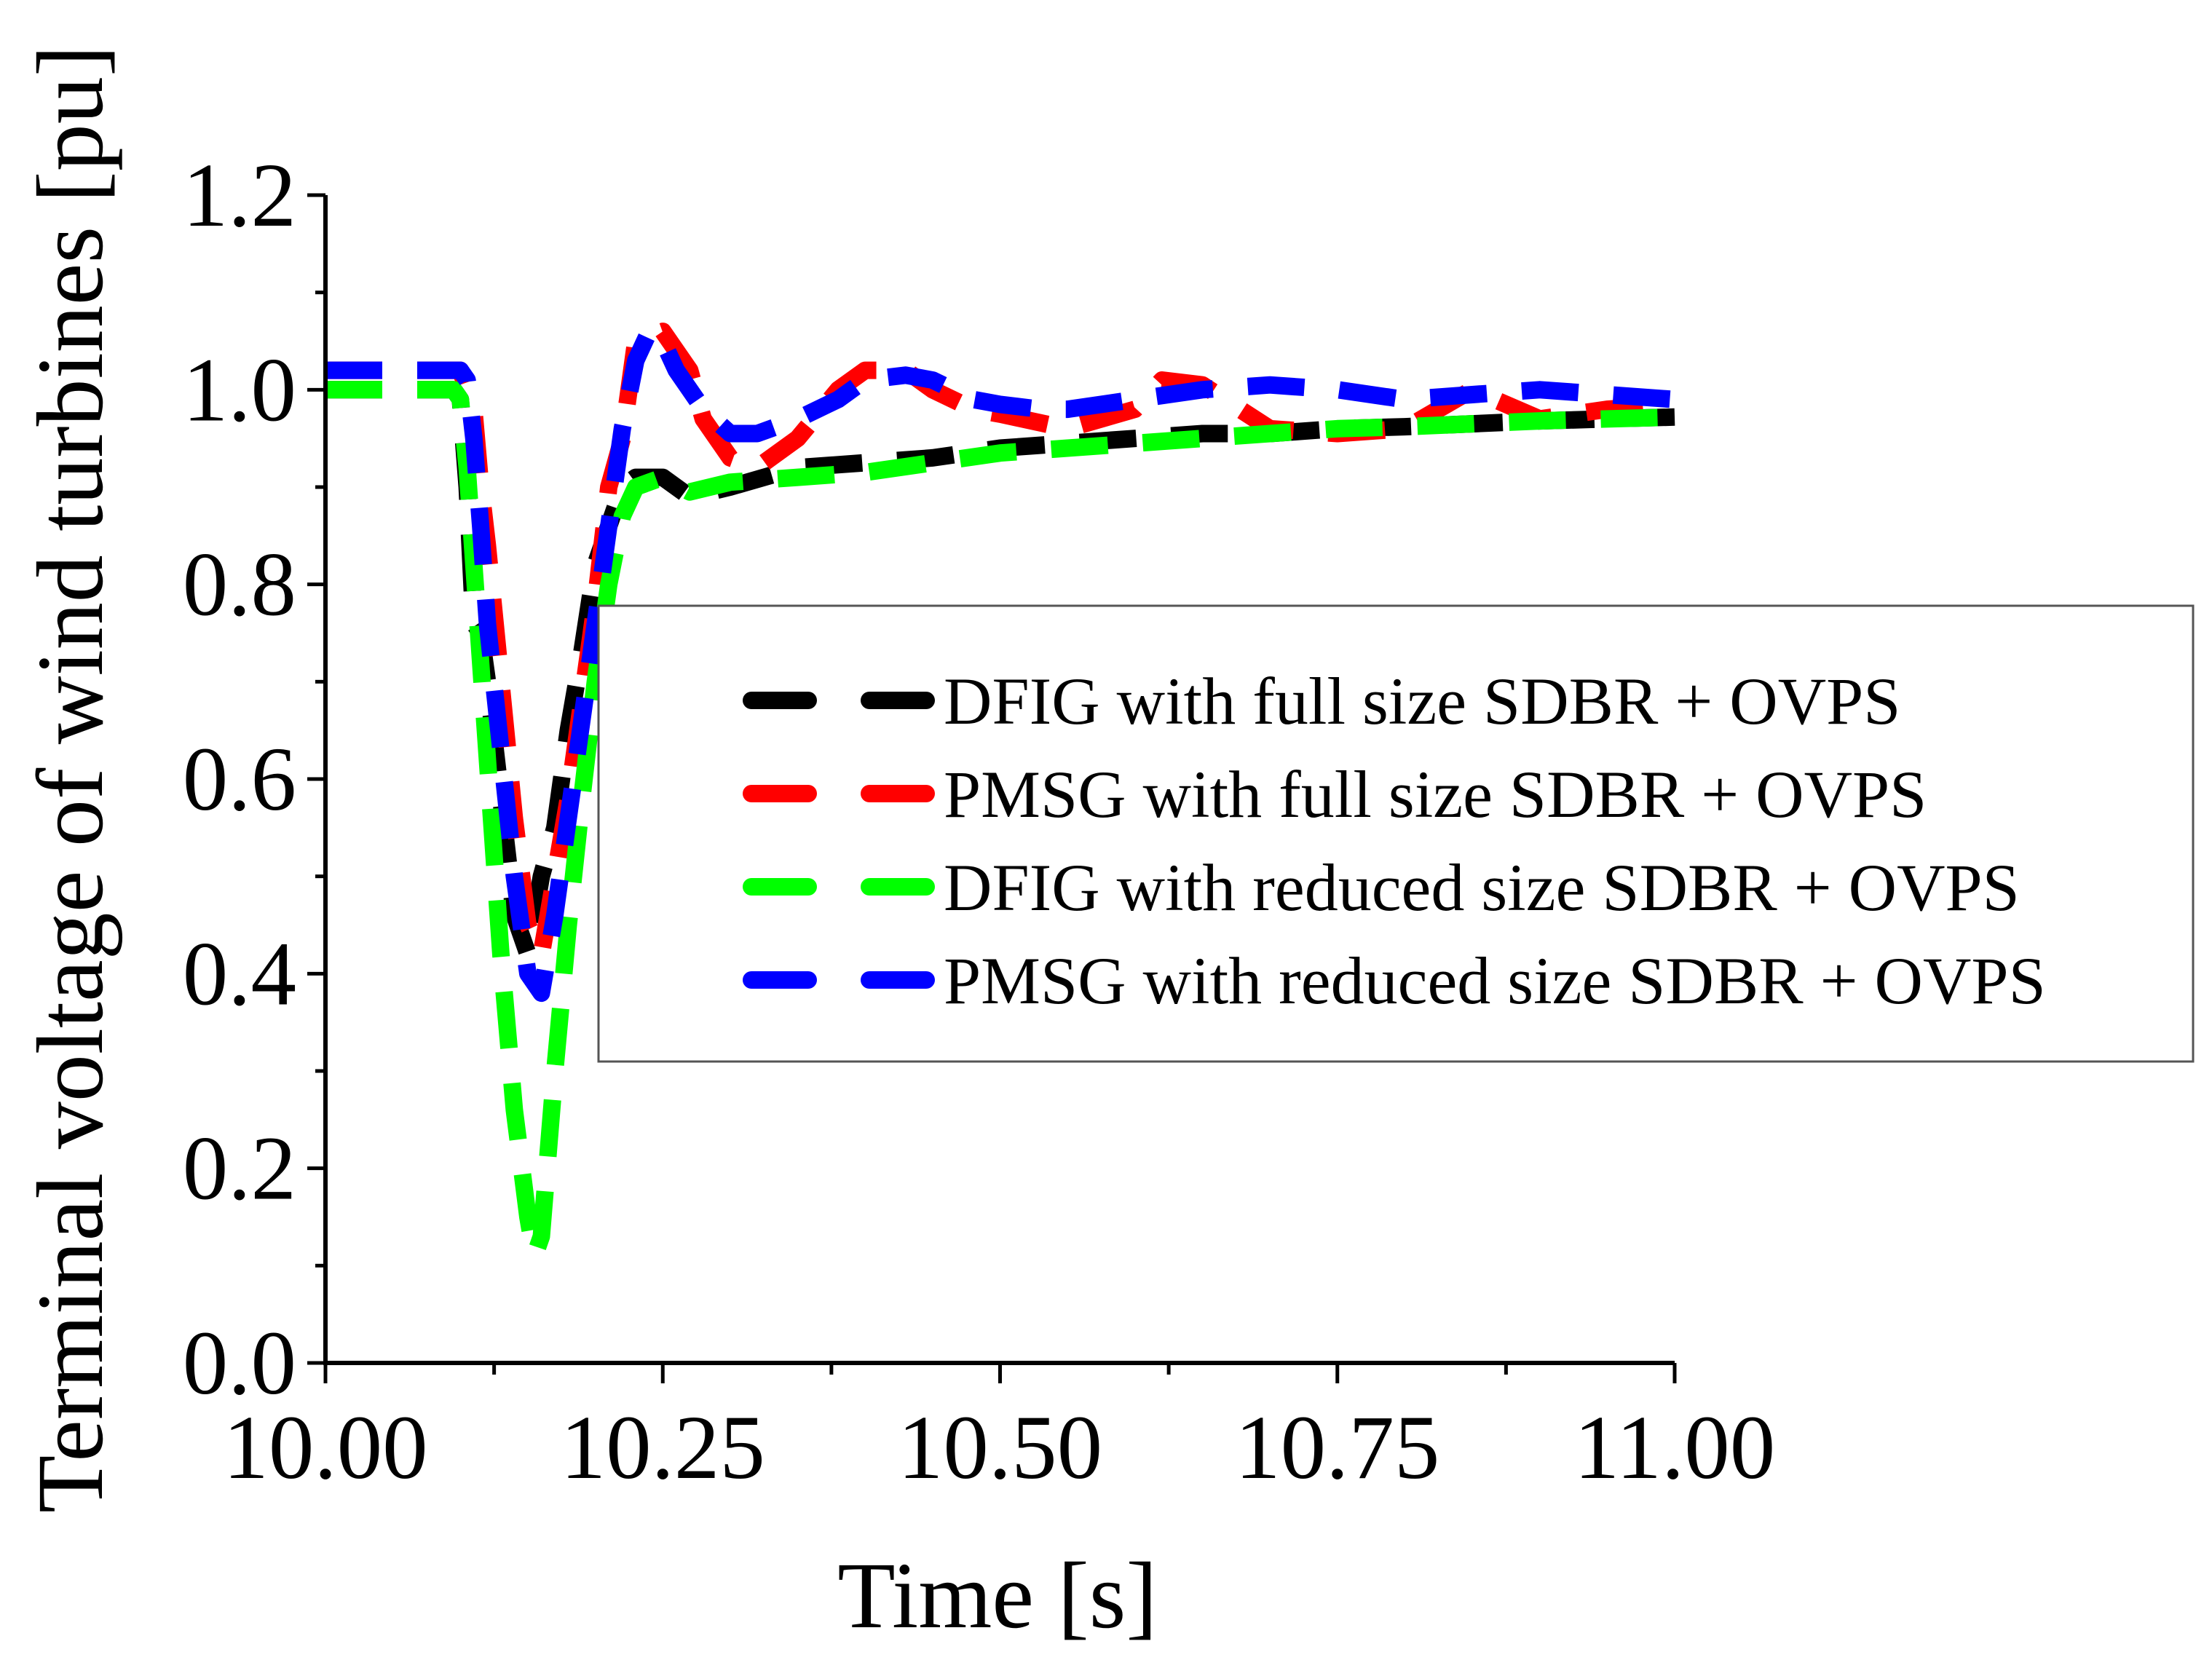  Describe the element at coordinates (1482, 887) in the screenshot. I see `legend-label-3: DFIG with reduced size SDBR + OVPS` at that location.